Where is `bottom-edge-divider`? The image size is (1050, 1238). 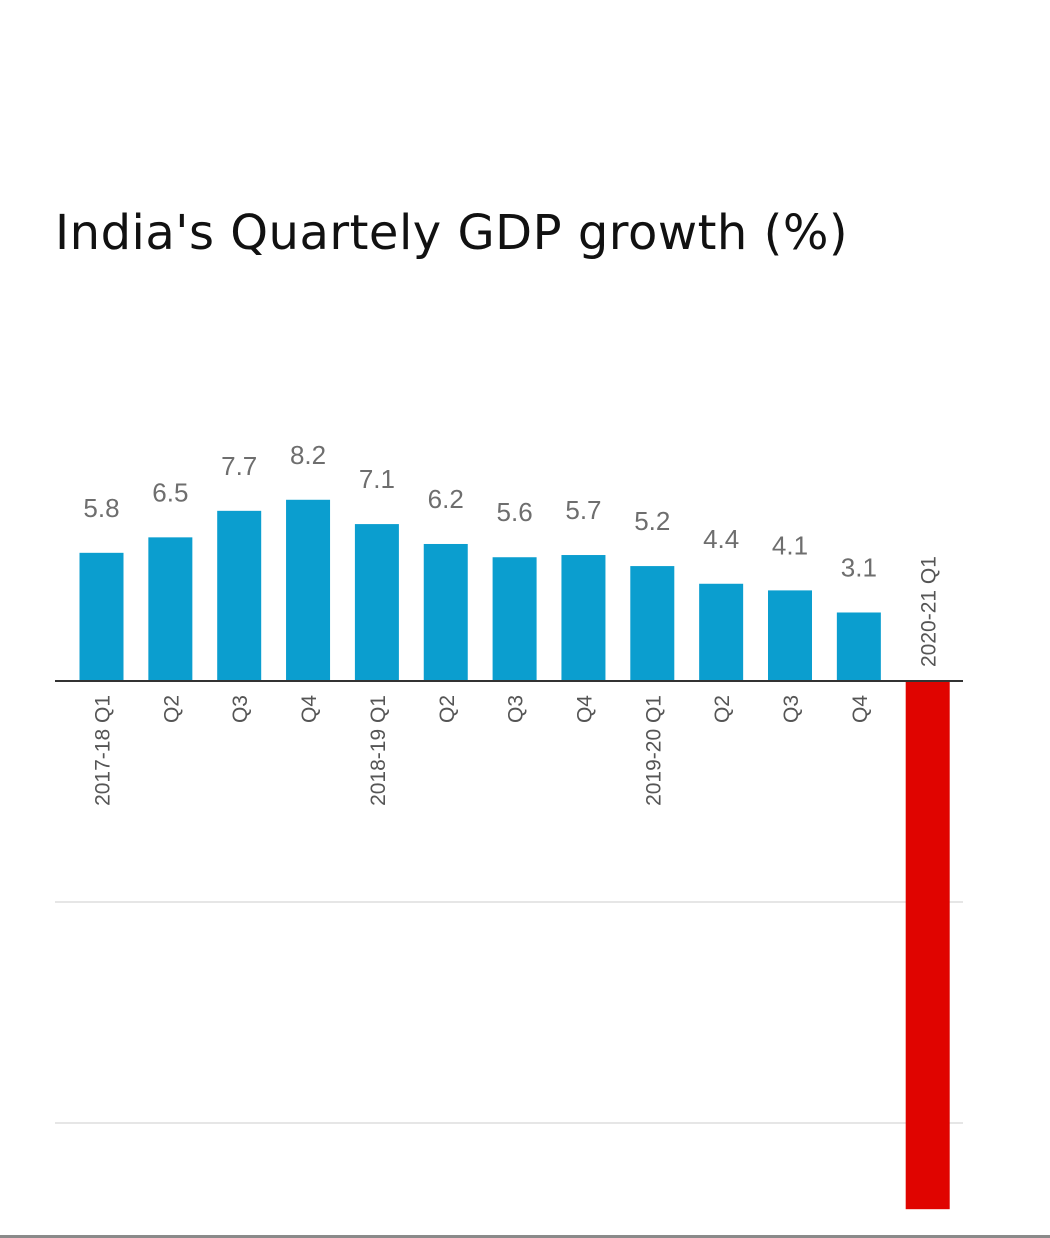
bottom-edge-divider is located at coordinates (525, 1236).